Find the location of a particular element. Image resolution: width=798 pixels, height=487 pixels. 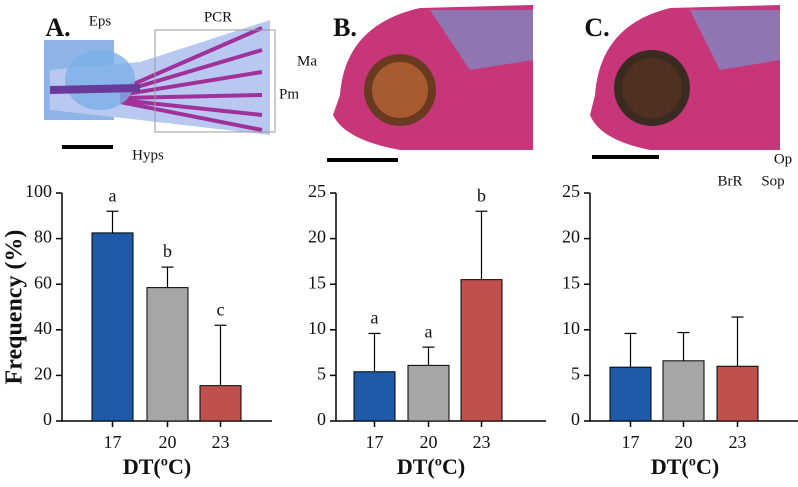

photo-label: PCR is located at coordinates (218, 17).